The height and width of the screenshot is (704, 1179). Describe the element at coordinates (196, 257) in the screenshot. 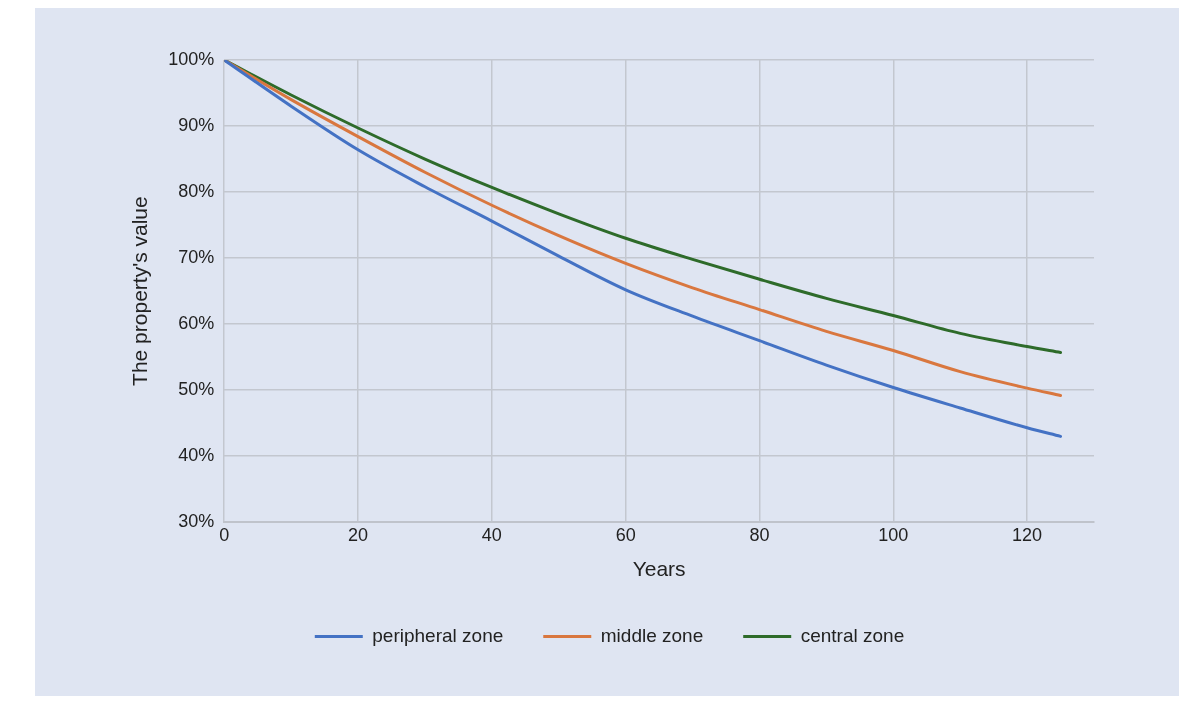

I see `y-tick-label: 70%` at that location.